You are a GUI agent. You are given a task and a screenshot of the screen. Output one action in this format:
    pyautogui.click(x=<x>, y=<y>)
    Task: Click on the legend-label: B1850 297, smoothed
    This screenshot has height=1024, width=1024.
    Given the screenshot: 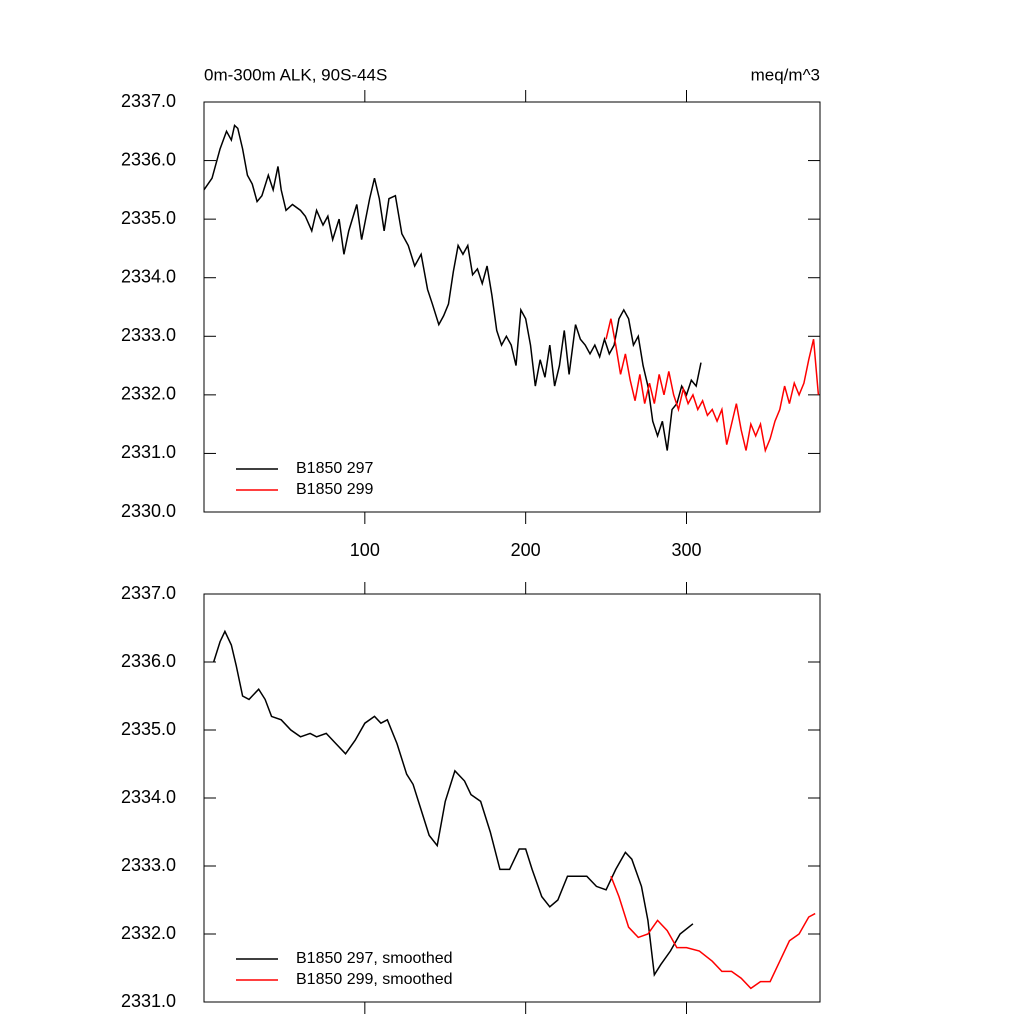 What is the action you would take?
    pyautogui.click(x=374, y=958)
    